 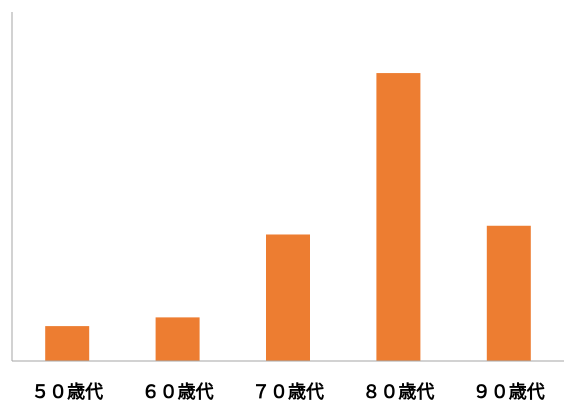 What do you see at coordinates (398, 392) in the screenshot?
I see `x-tick-label-4: ８０歳代` at bounding box center [398, 392].